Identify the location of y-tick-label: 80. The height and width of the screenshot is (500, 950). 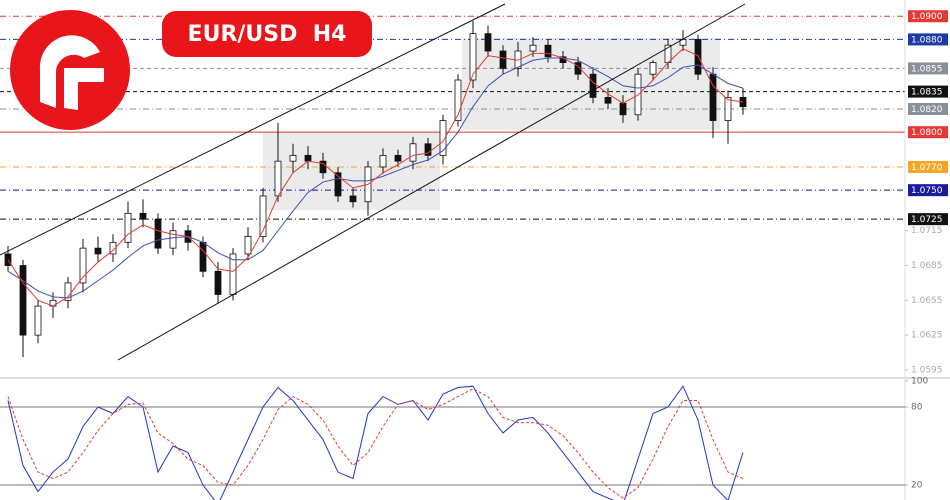
(917, 408).